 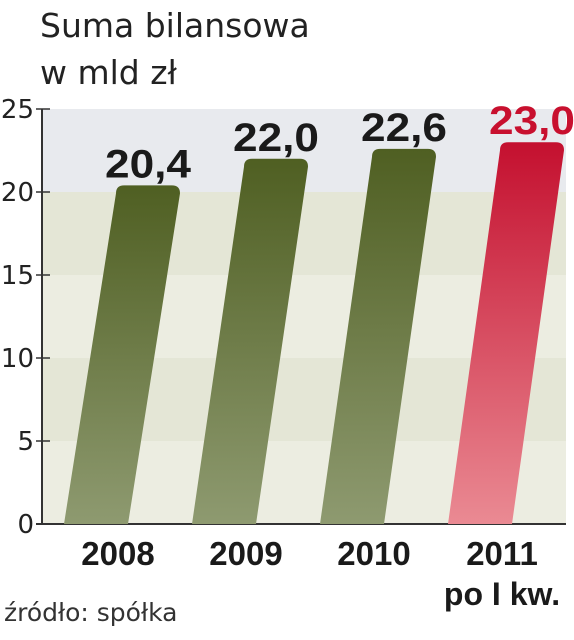 I want to click on y-tick-label: 10, so click(x=17, y=359).